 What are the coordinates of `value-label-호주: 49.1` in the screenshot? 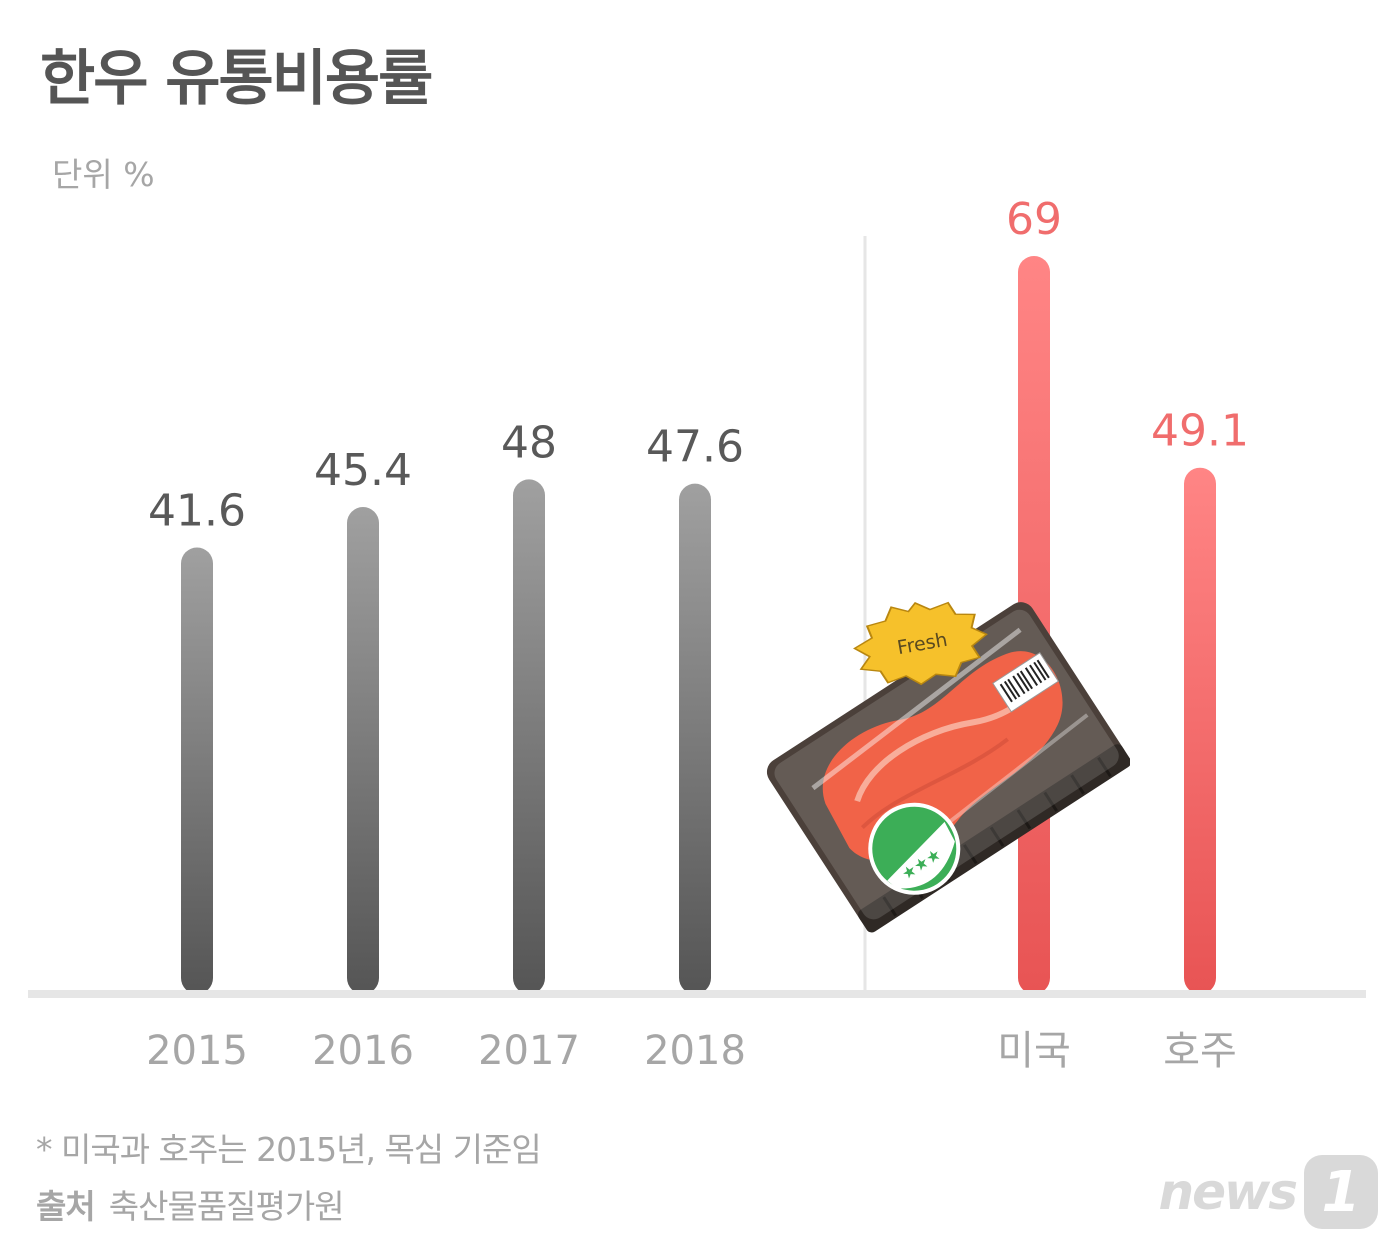 It's located at (1200, 431).